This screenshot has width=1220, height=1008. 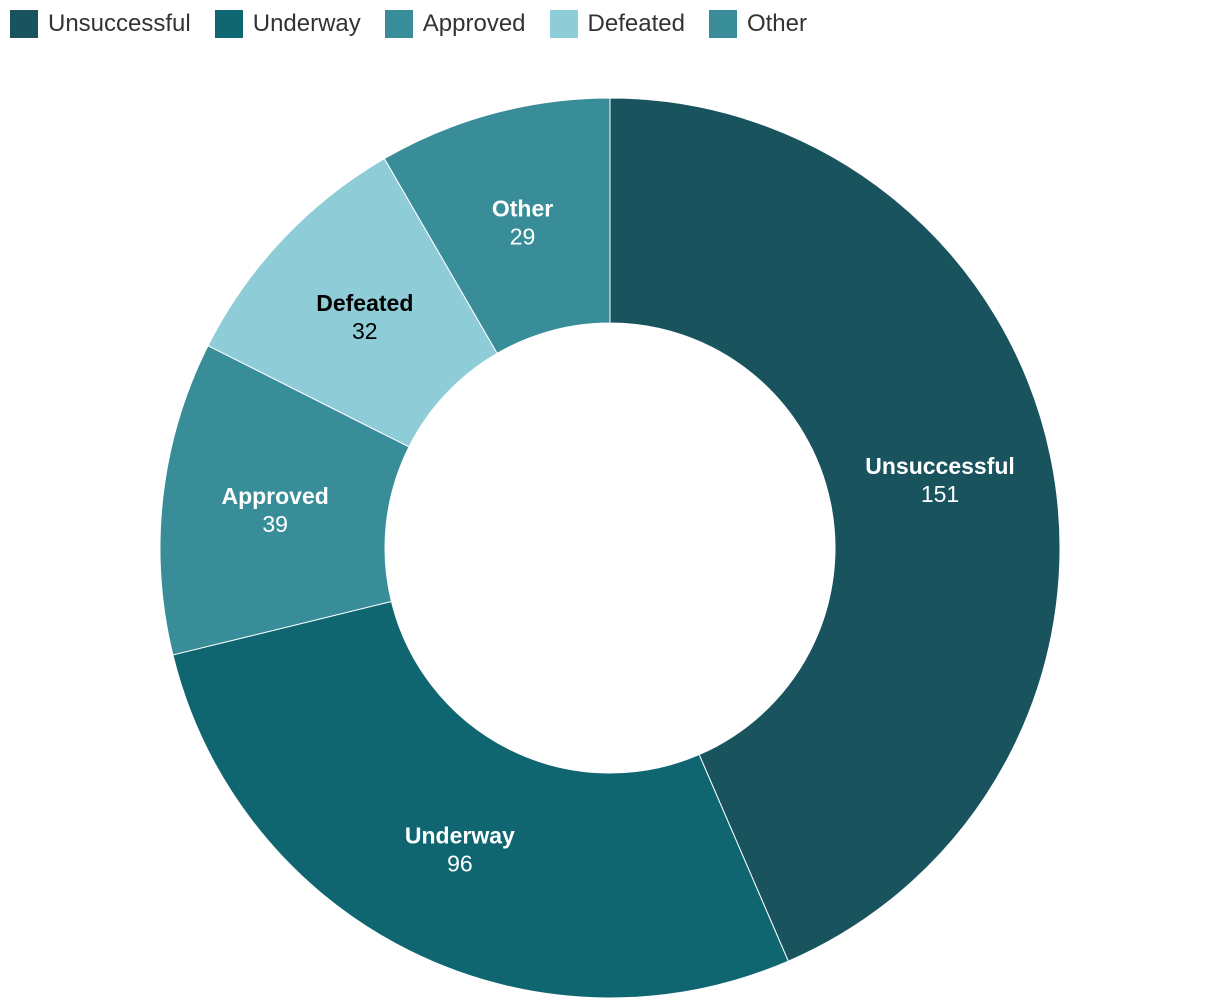 I want to click on slice-value: 29, so click(x=523, y=237).